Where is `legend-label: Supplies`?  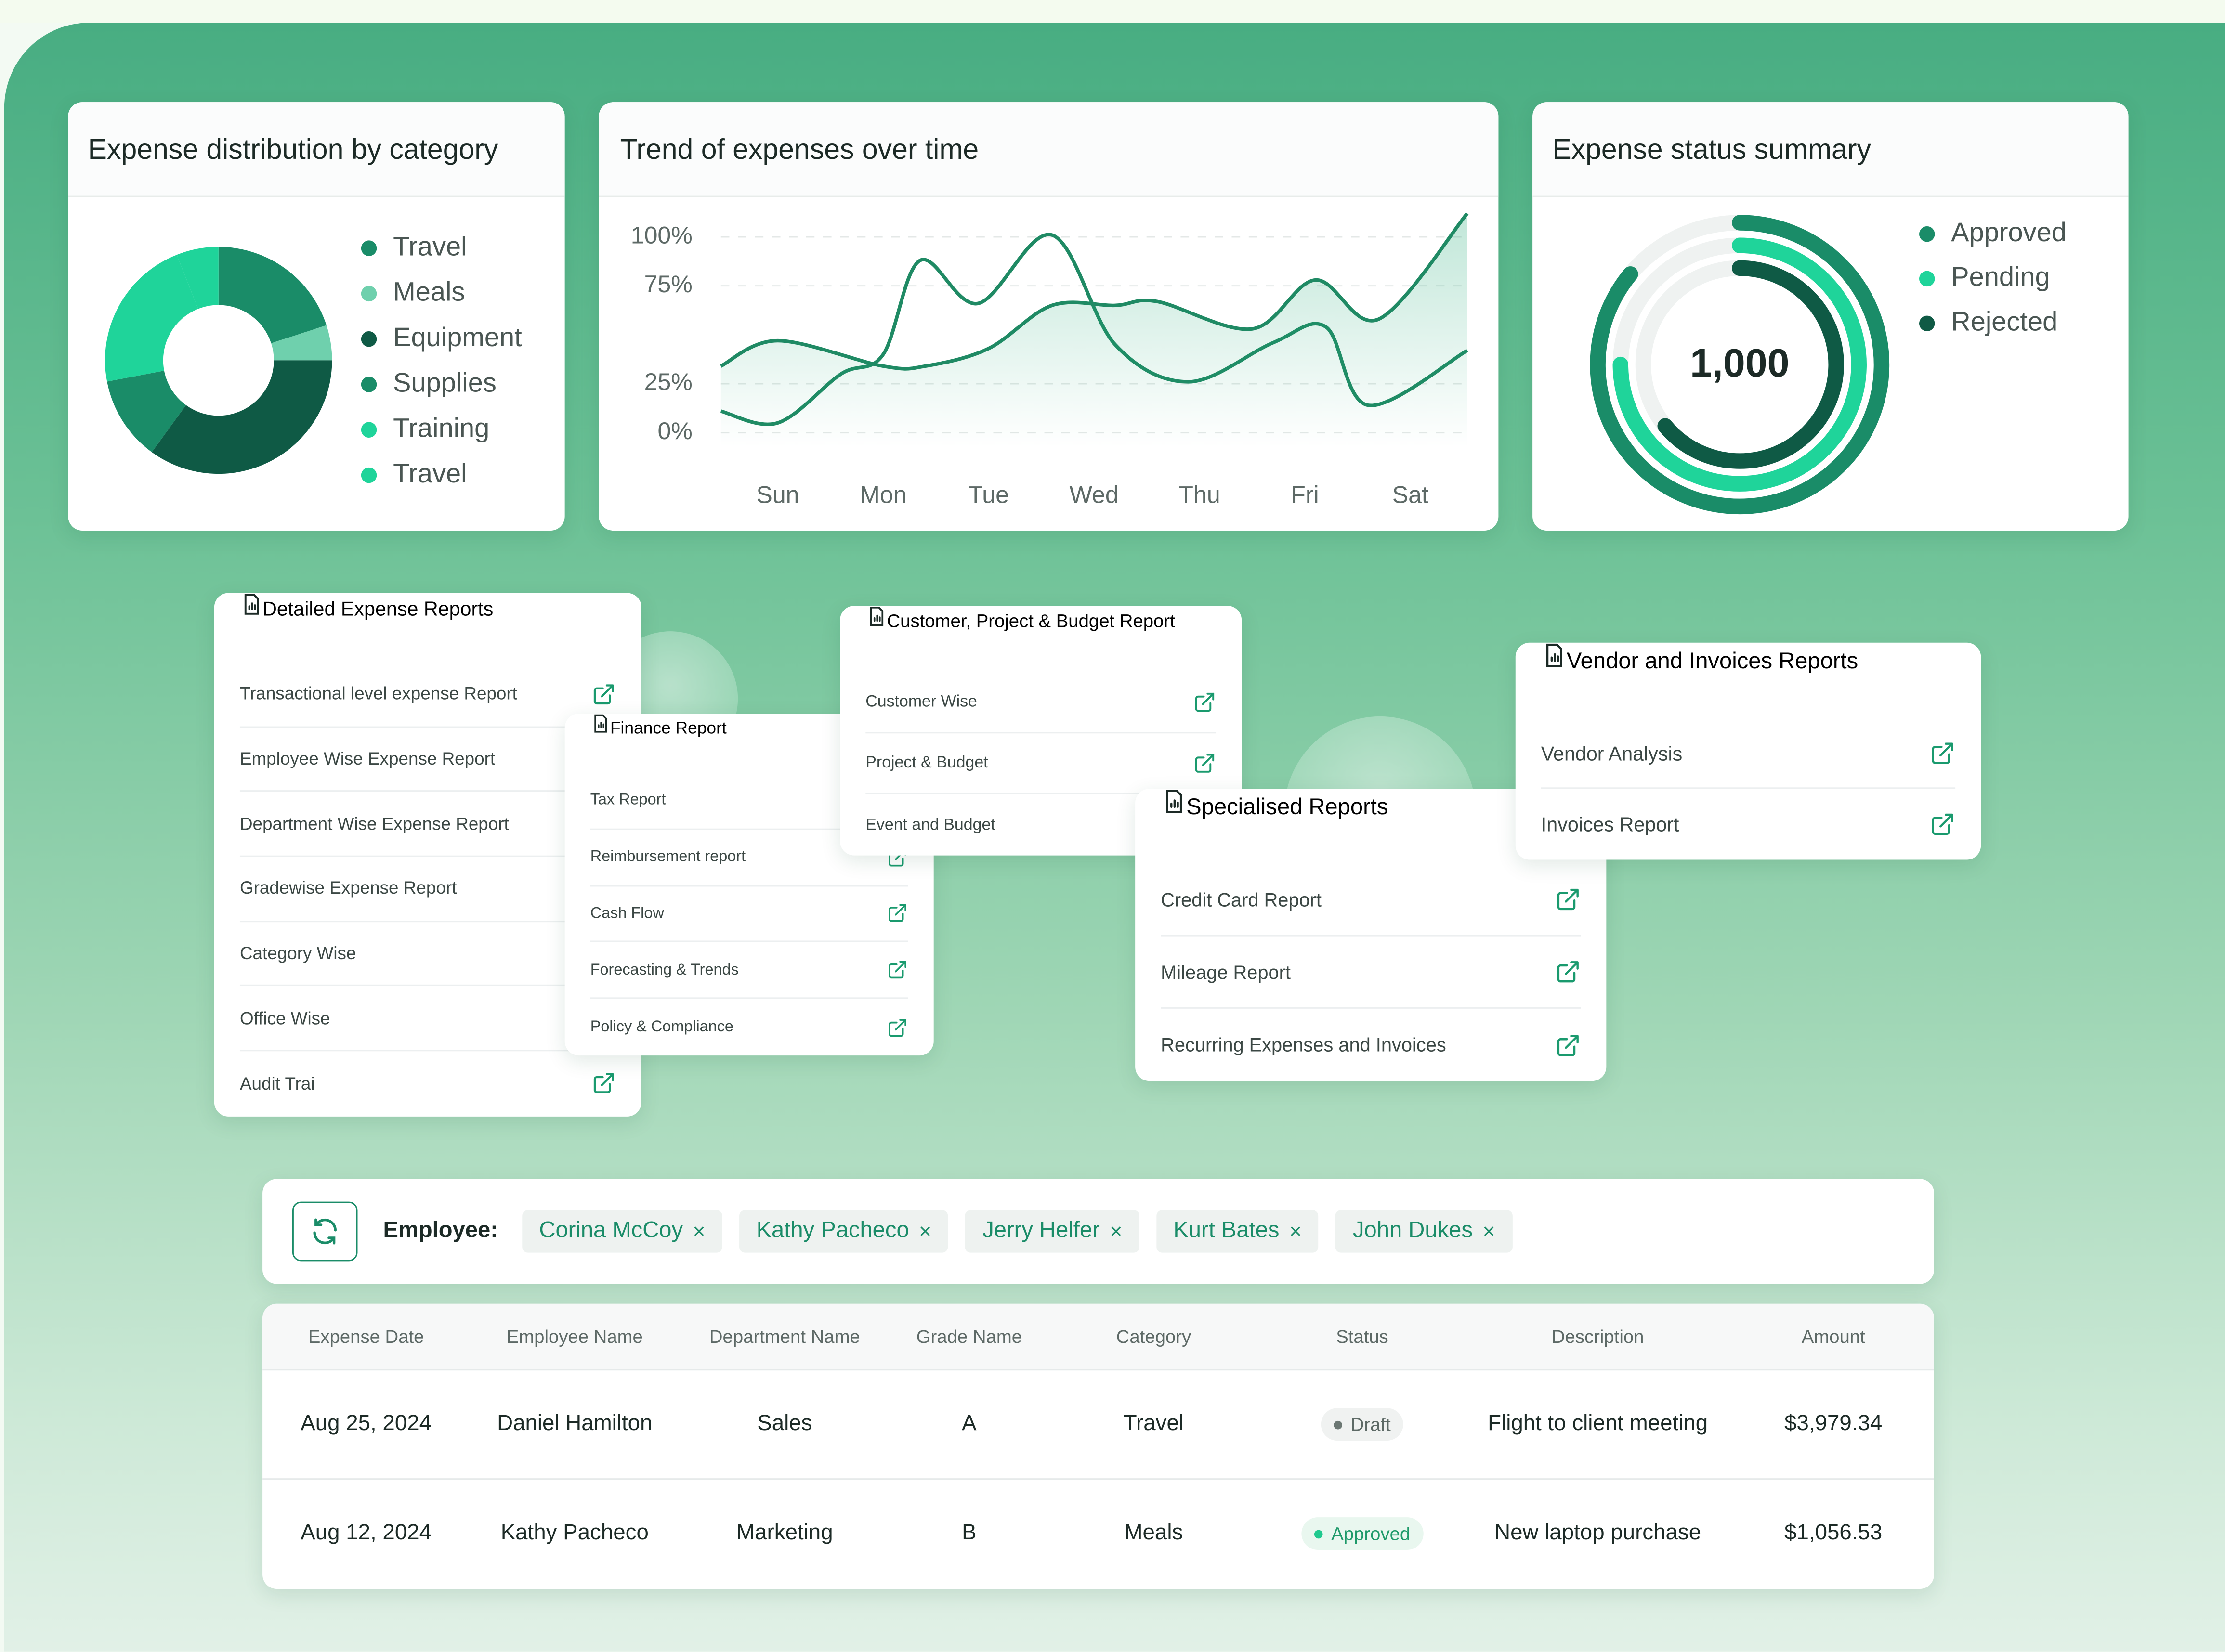 legend-label: Supplies is located at coordinates (445, 382).